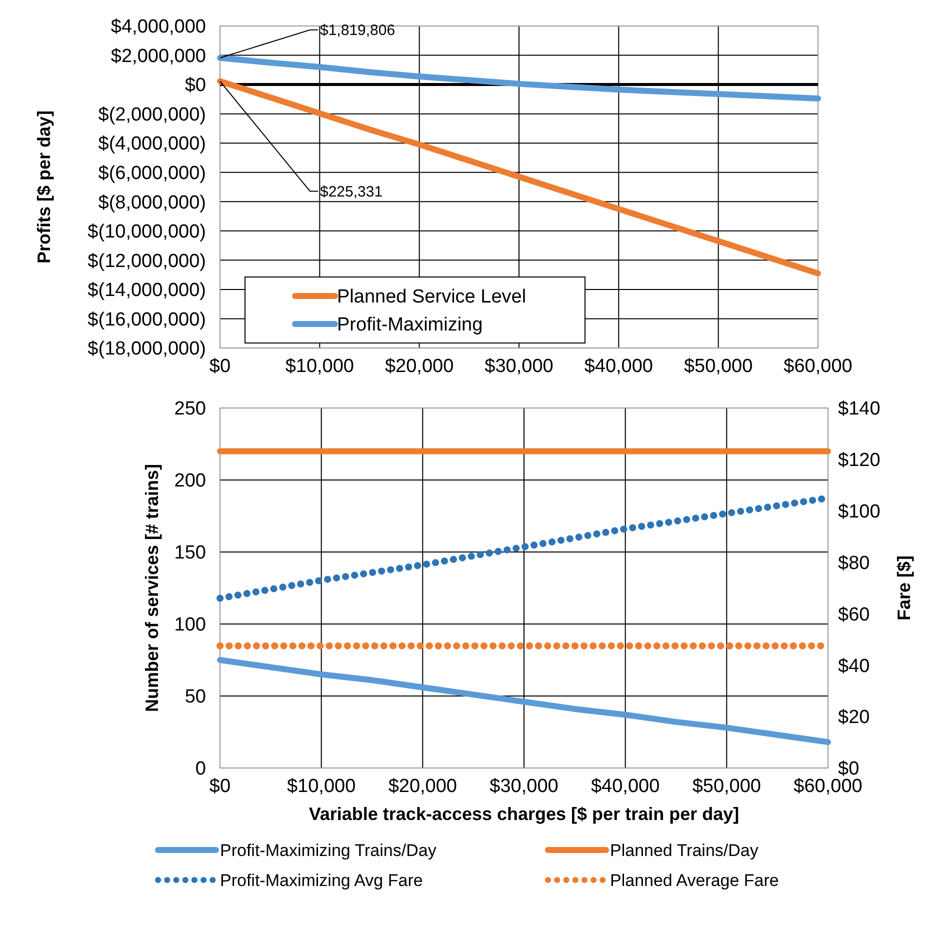  I want to click on y-tick-label: $4,000,000, so click(158, 27).